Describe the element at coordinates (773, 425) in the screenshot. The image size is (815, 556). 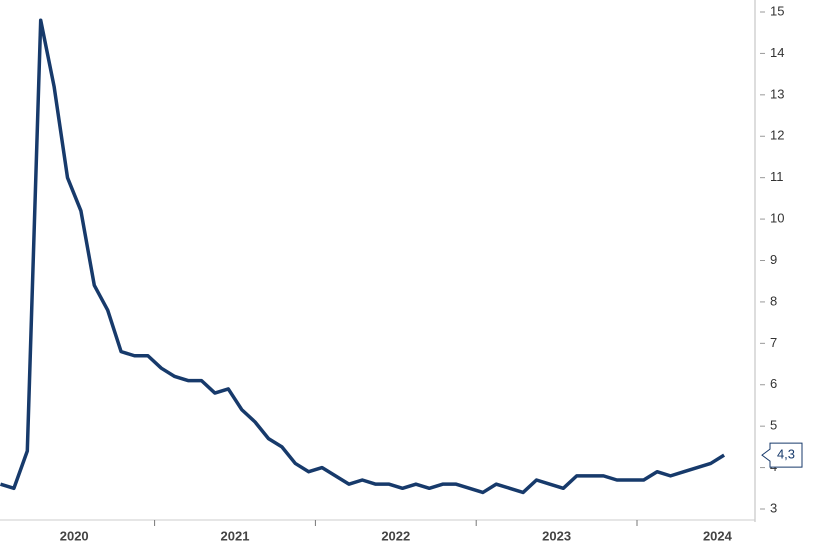
I see `y-tick-label: 5` at that location.